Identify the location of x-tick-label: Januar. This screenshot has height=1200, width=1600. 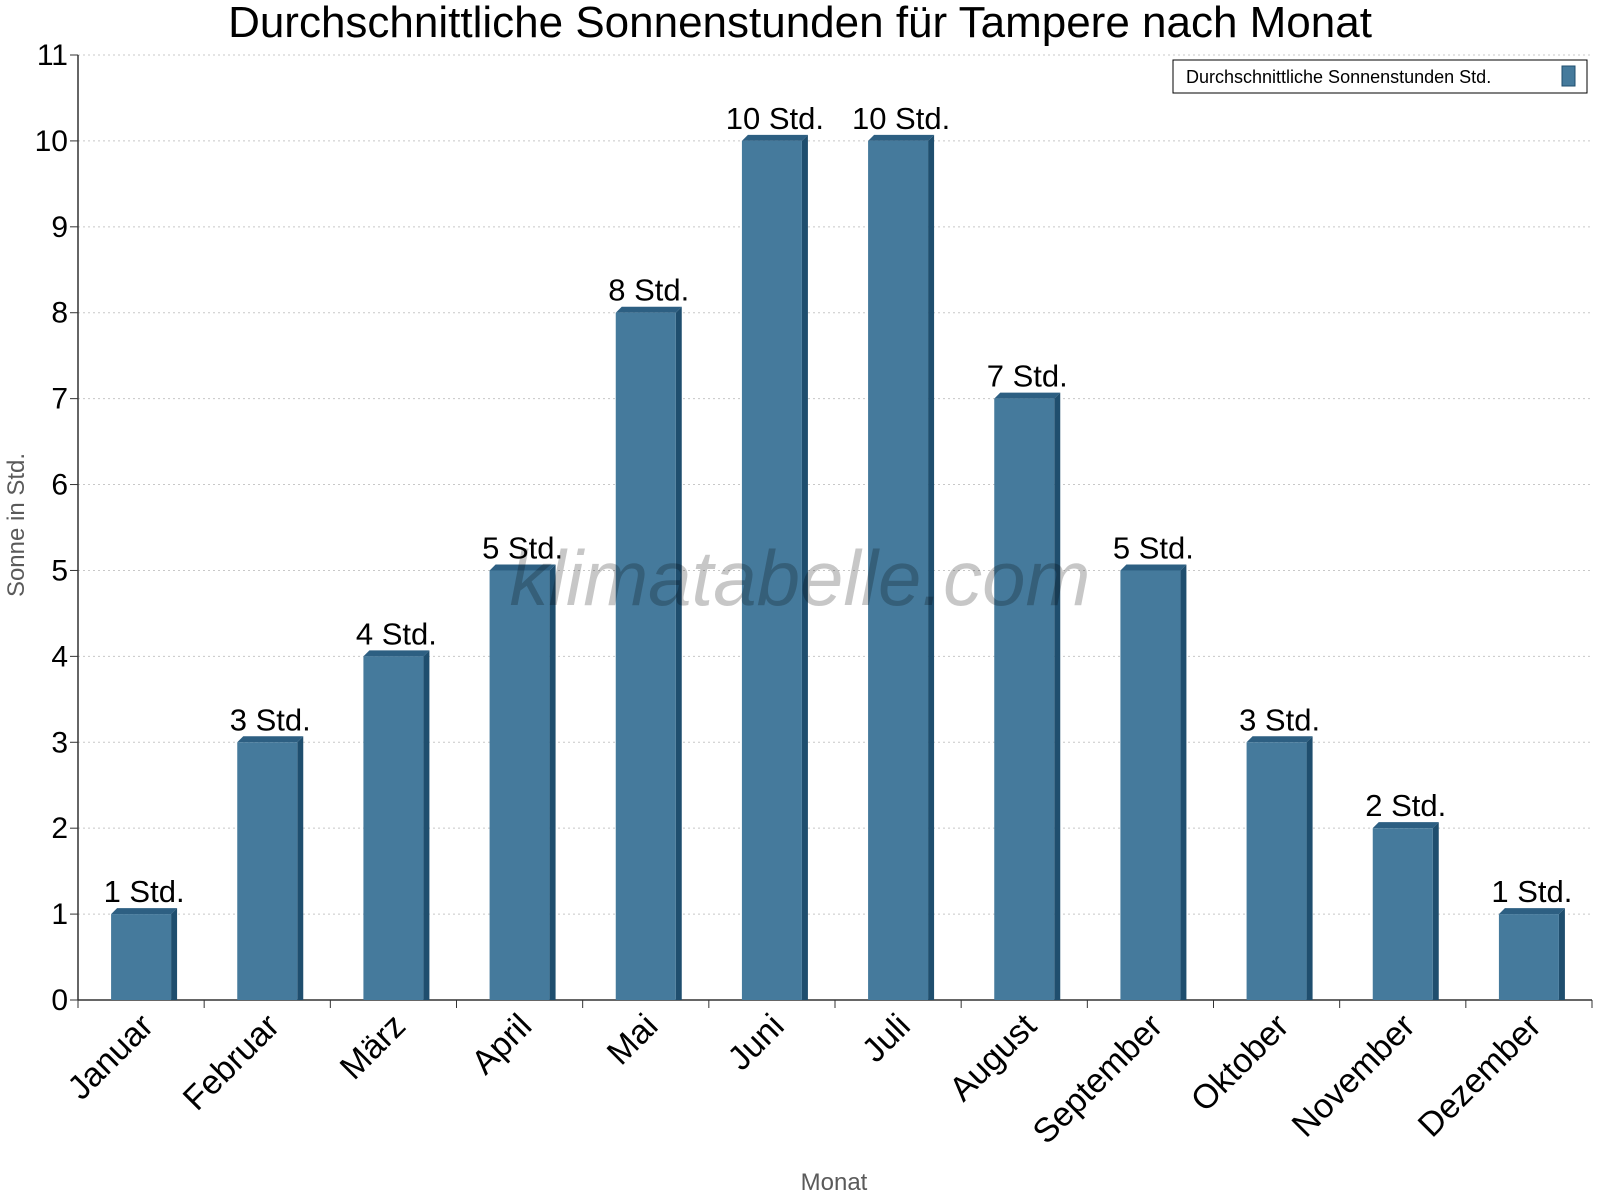
(110, 1057).